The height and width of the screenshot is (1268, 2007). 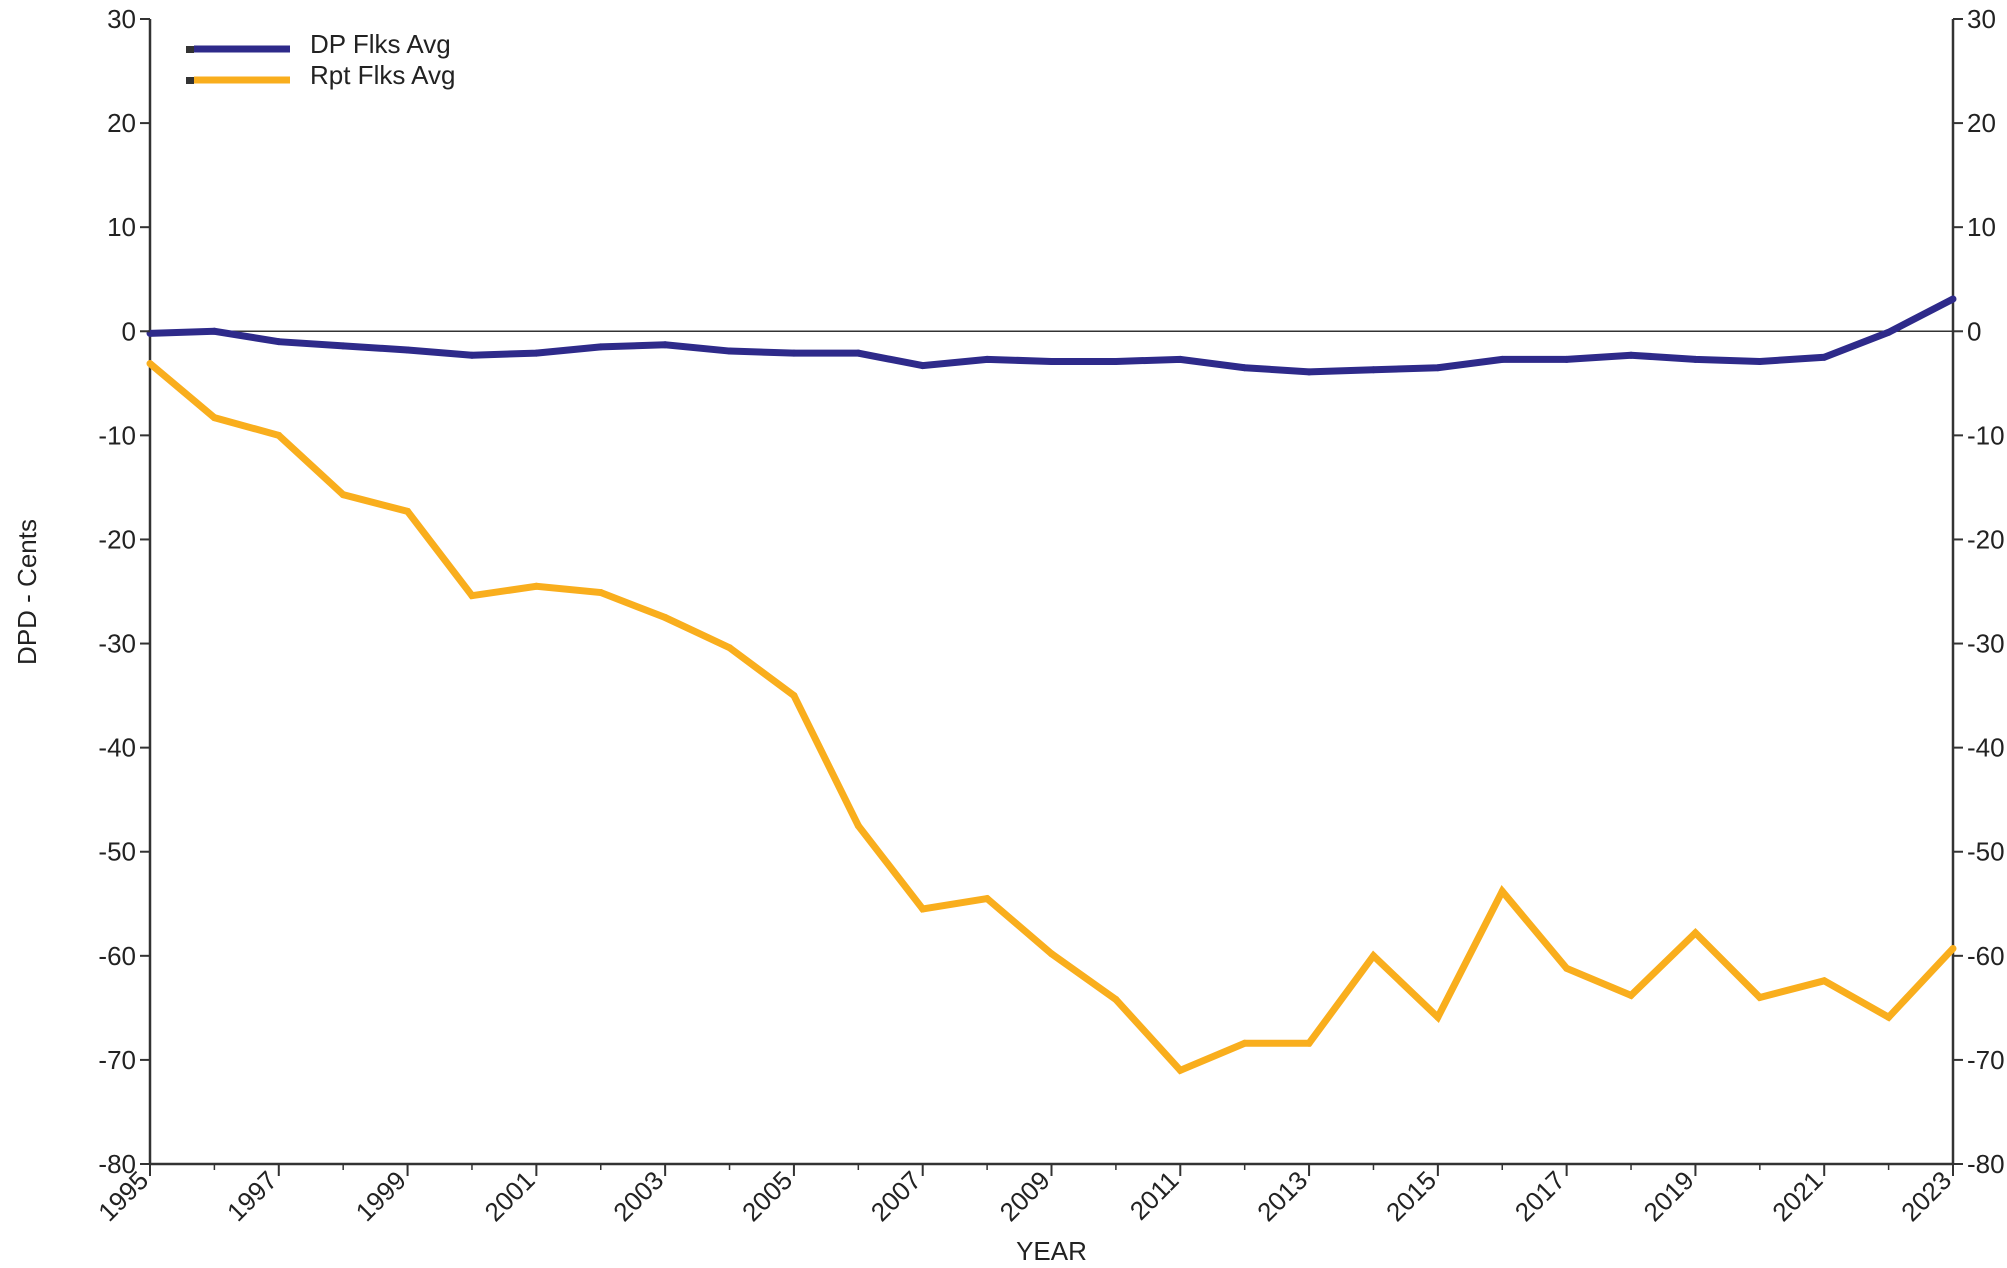 What do you see at coordinates (1669, 1196) in the screenshot?
I see `x-tick-label: 2019` at bounding box center [1669, 1196].